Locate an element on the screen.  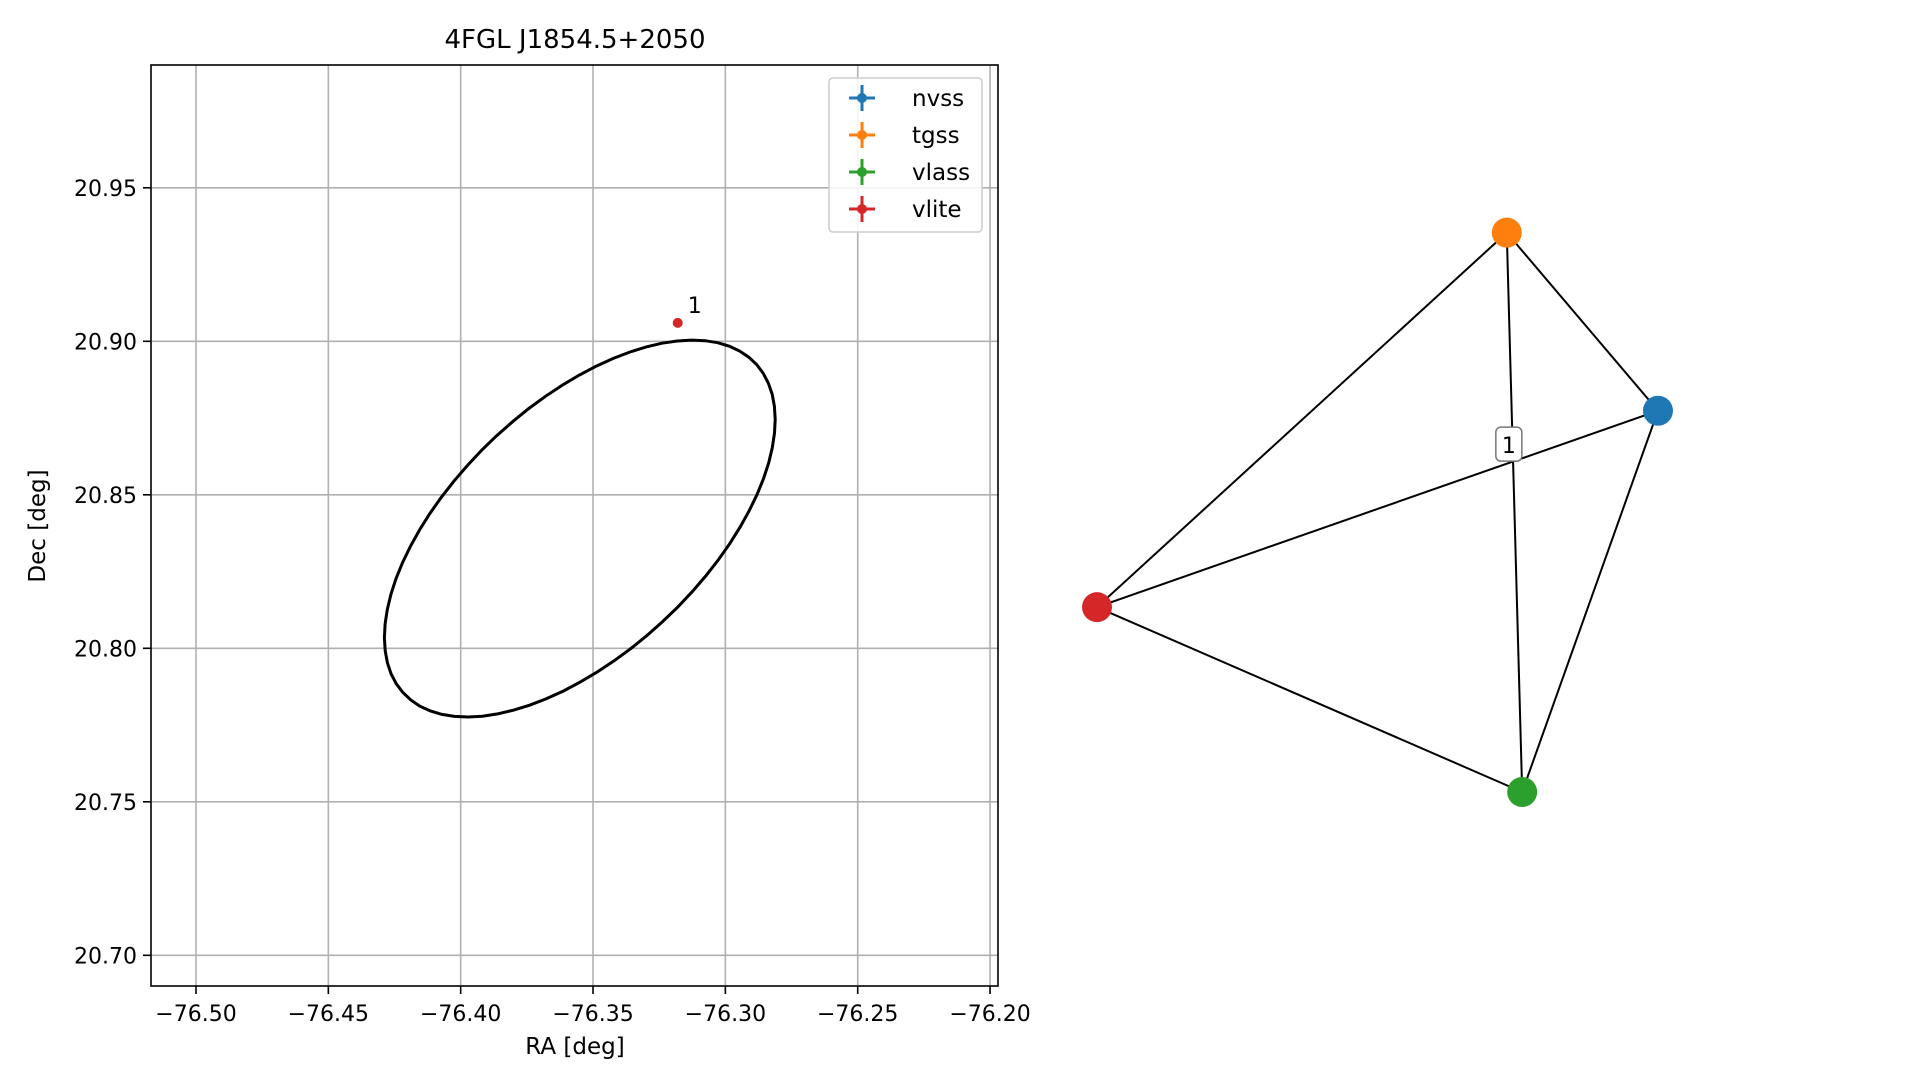
x-tick-label: −76.25 is located at coordinates (857, 1014).